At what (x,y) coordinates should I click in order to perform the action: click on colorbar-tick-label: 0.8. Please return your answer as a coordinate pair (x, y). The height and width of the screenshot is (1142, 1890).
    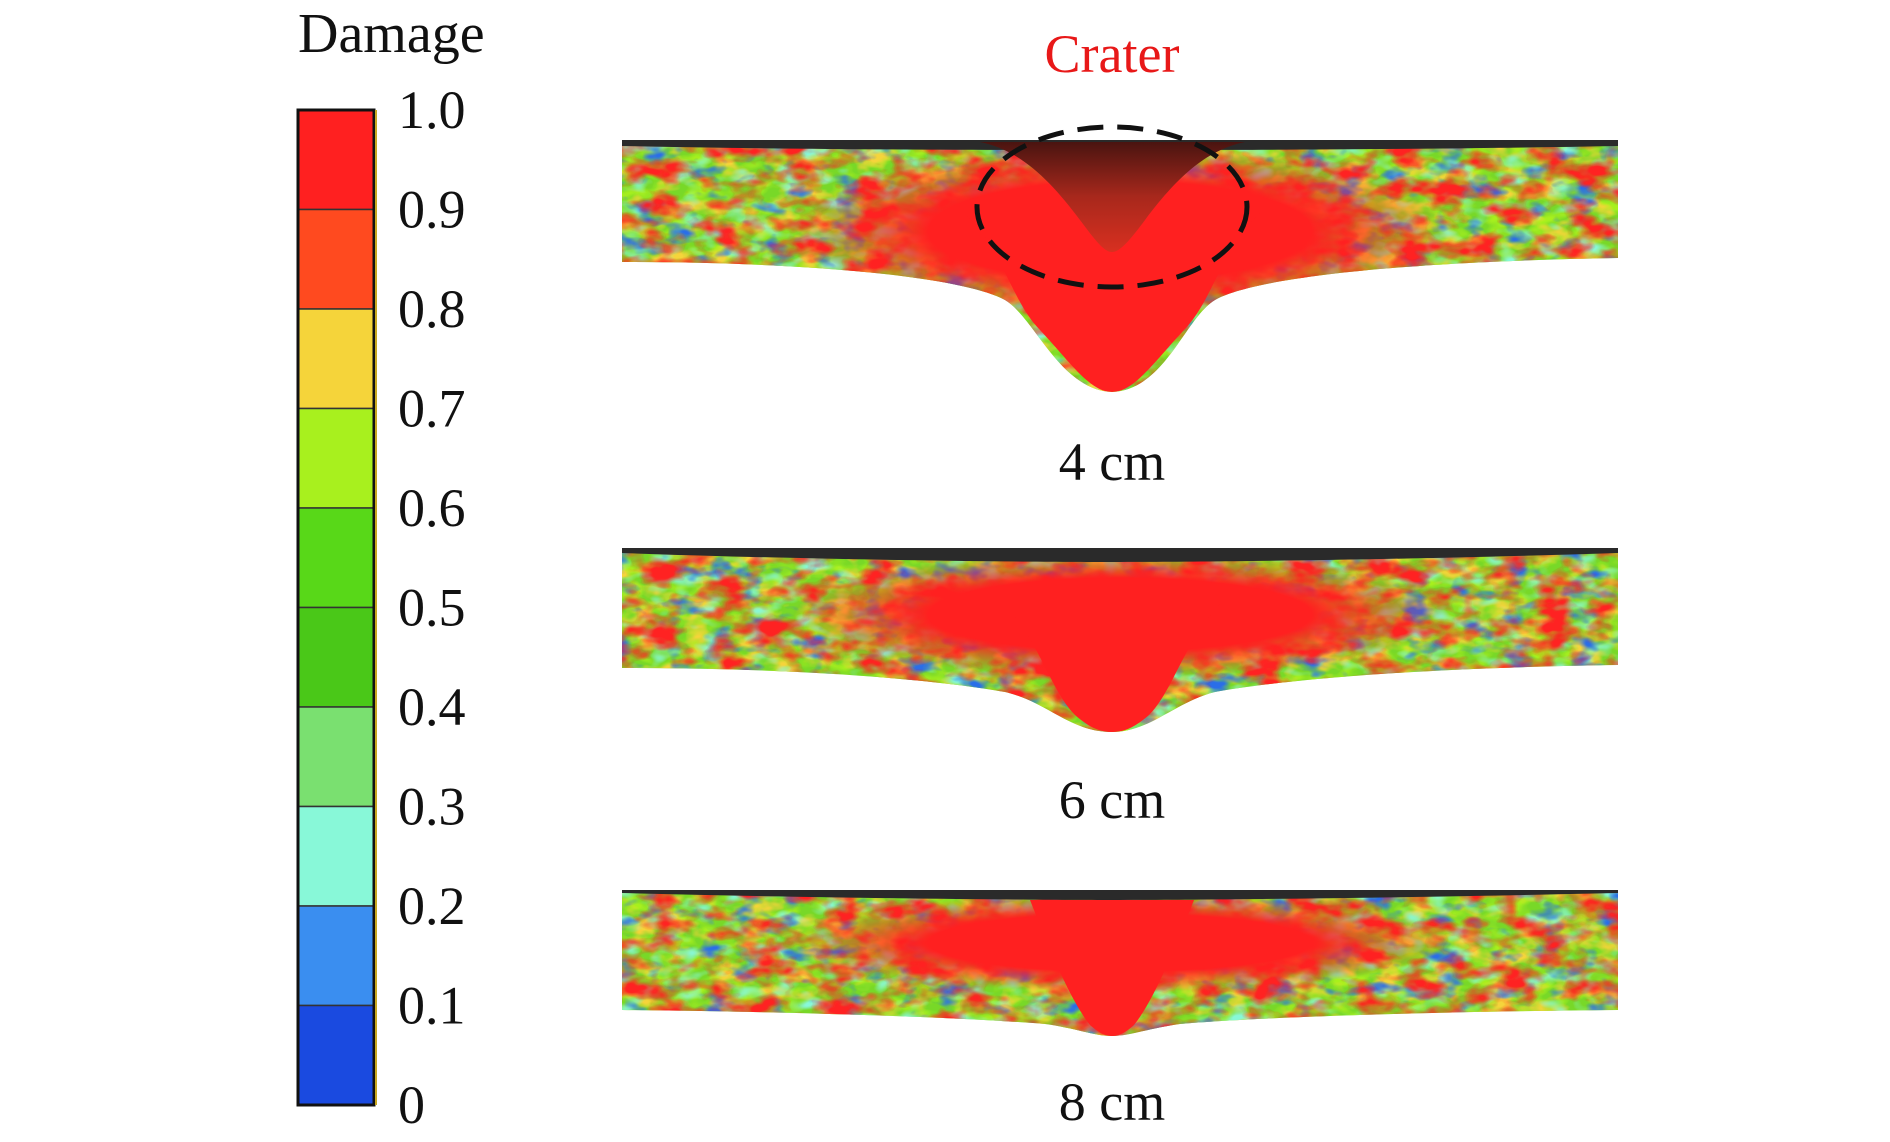
    Looking at the image, I should click on (432, 309).